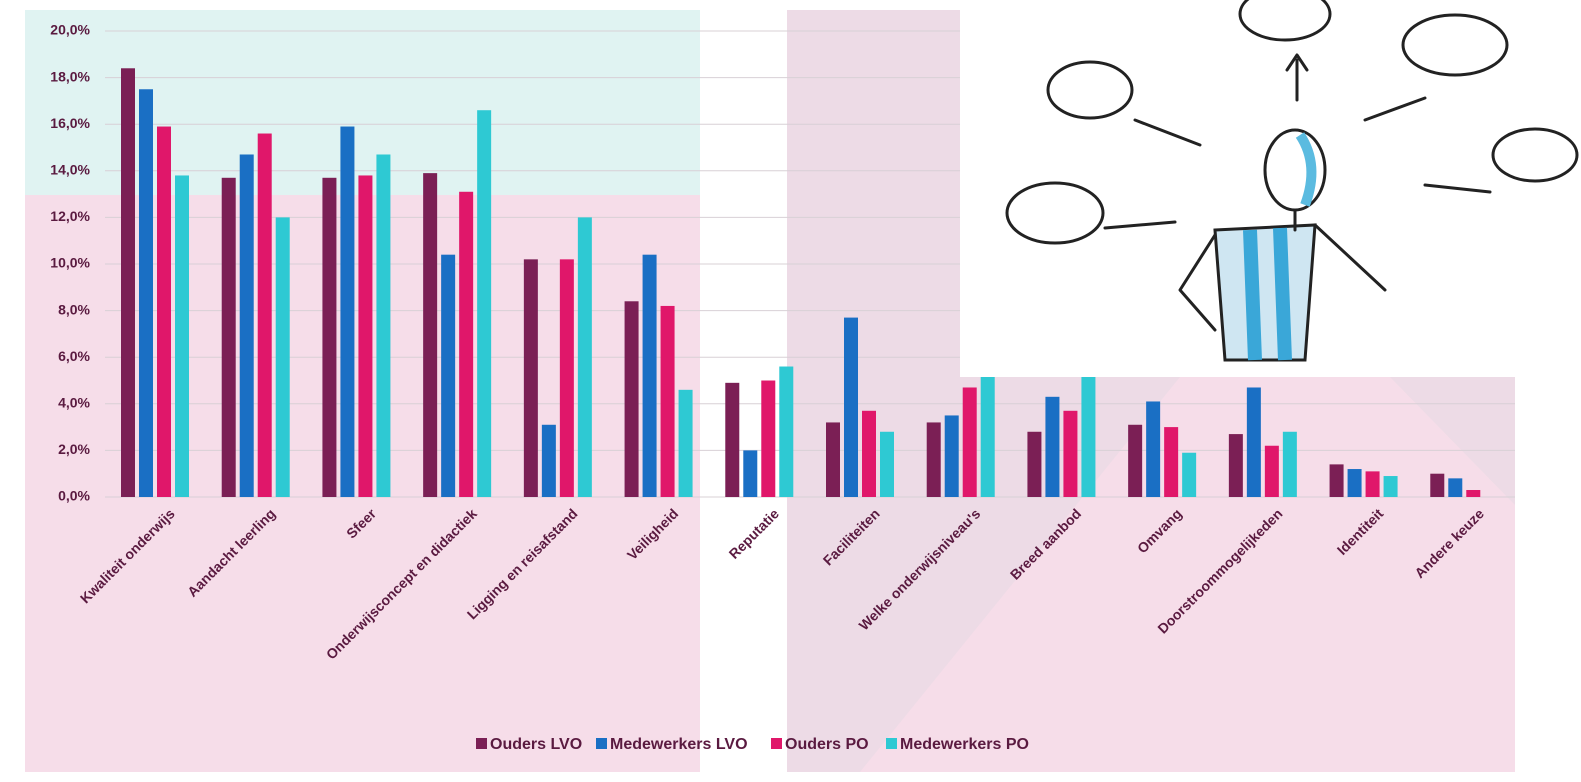 Image resolution: width=1581 pixels, height=782 pixels. What do you see at coordinates (827, 744) in the screenshot?
I see `legend-label: Ouders PO` at bounding box center [827, 744].